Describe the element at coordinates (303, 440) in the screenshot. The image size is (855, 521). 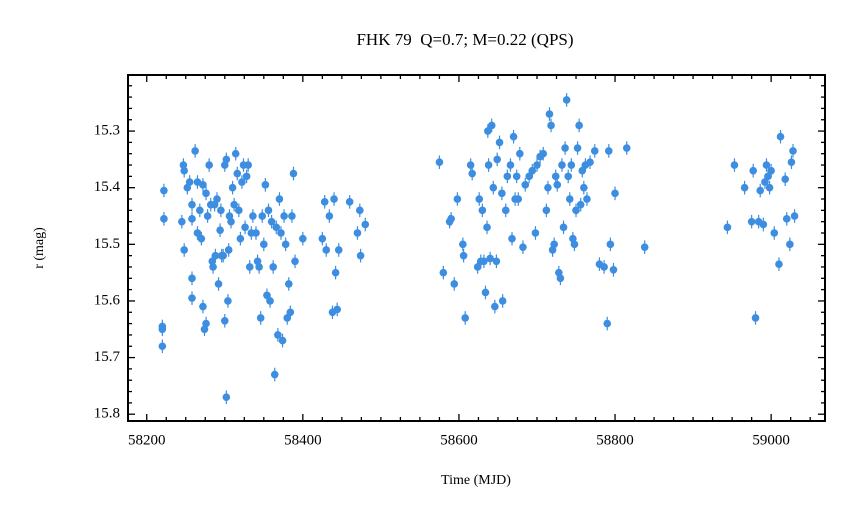
I see `x-tick-label: 58400` at that location.